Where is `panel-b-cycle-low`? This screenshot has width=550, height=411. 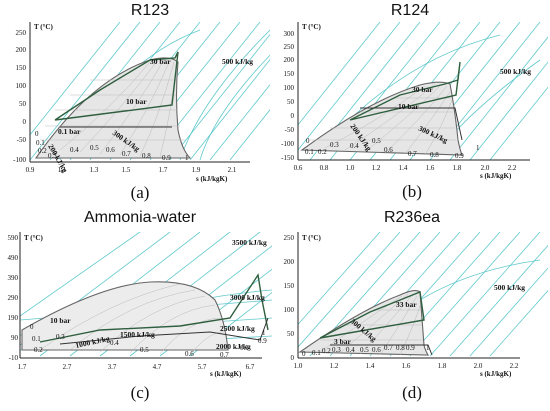
panel-b-cycle-low is located at coordinates (411, 124).